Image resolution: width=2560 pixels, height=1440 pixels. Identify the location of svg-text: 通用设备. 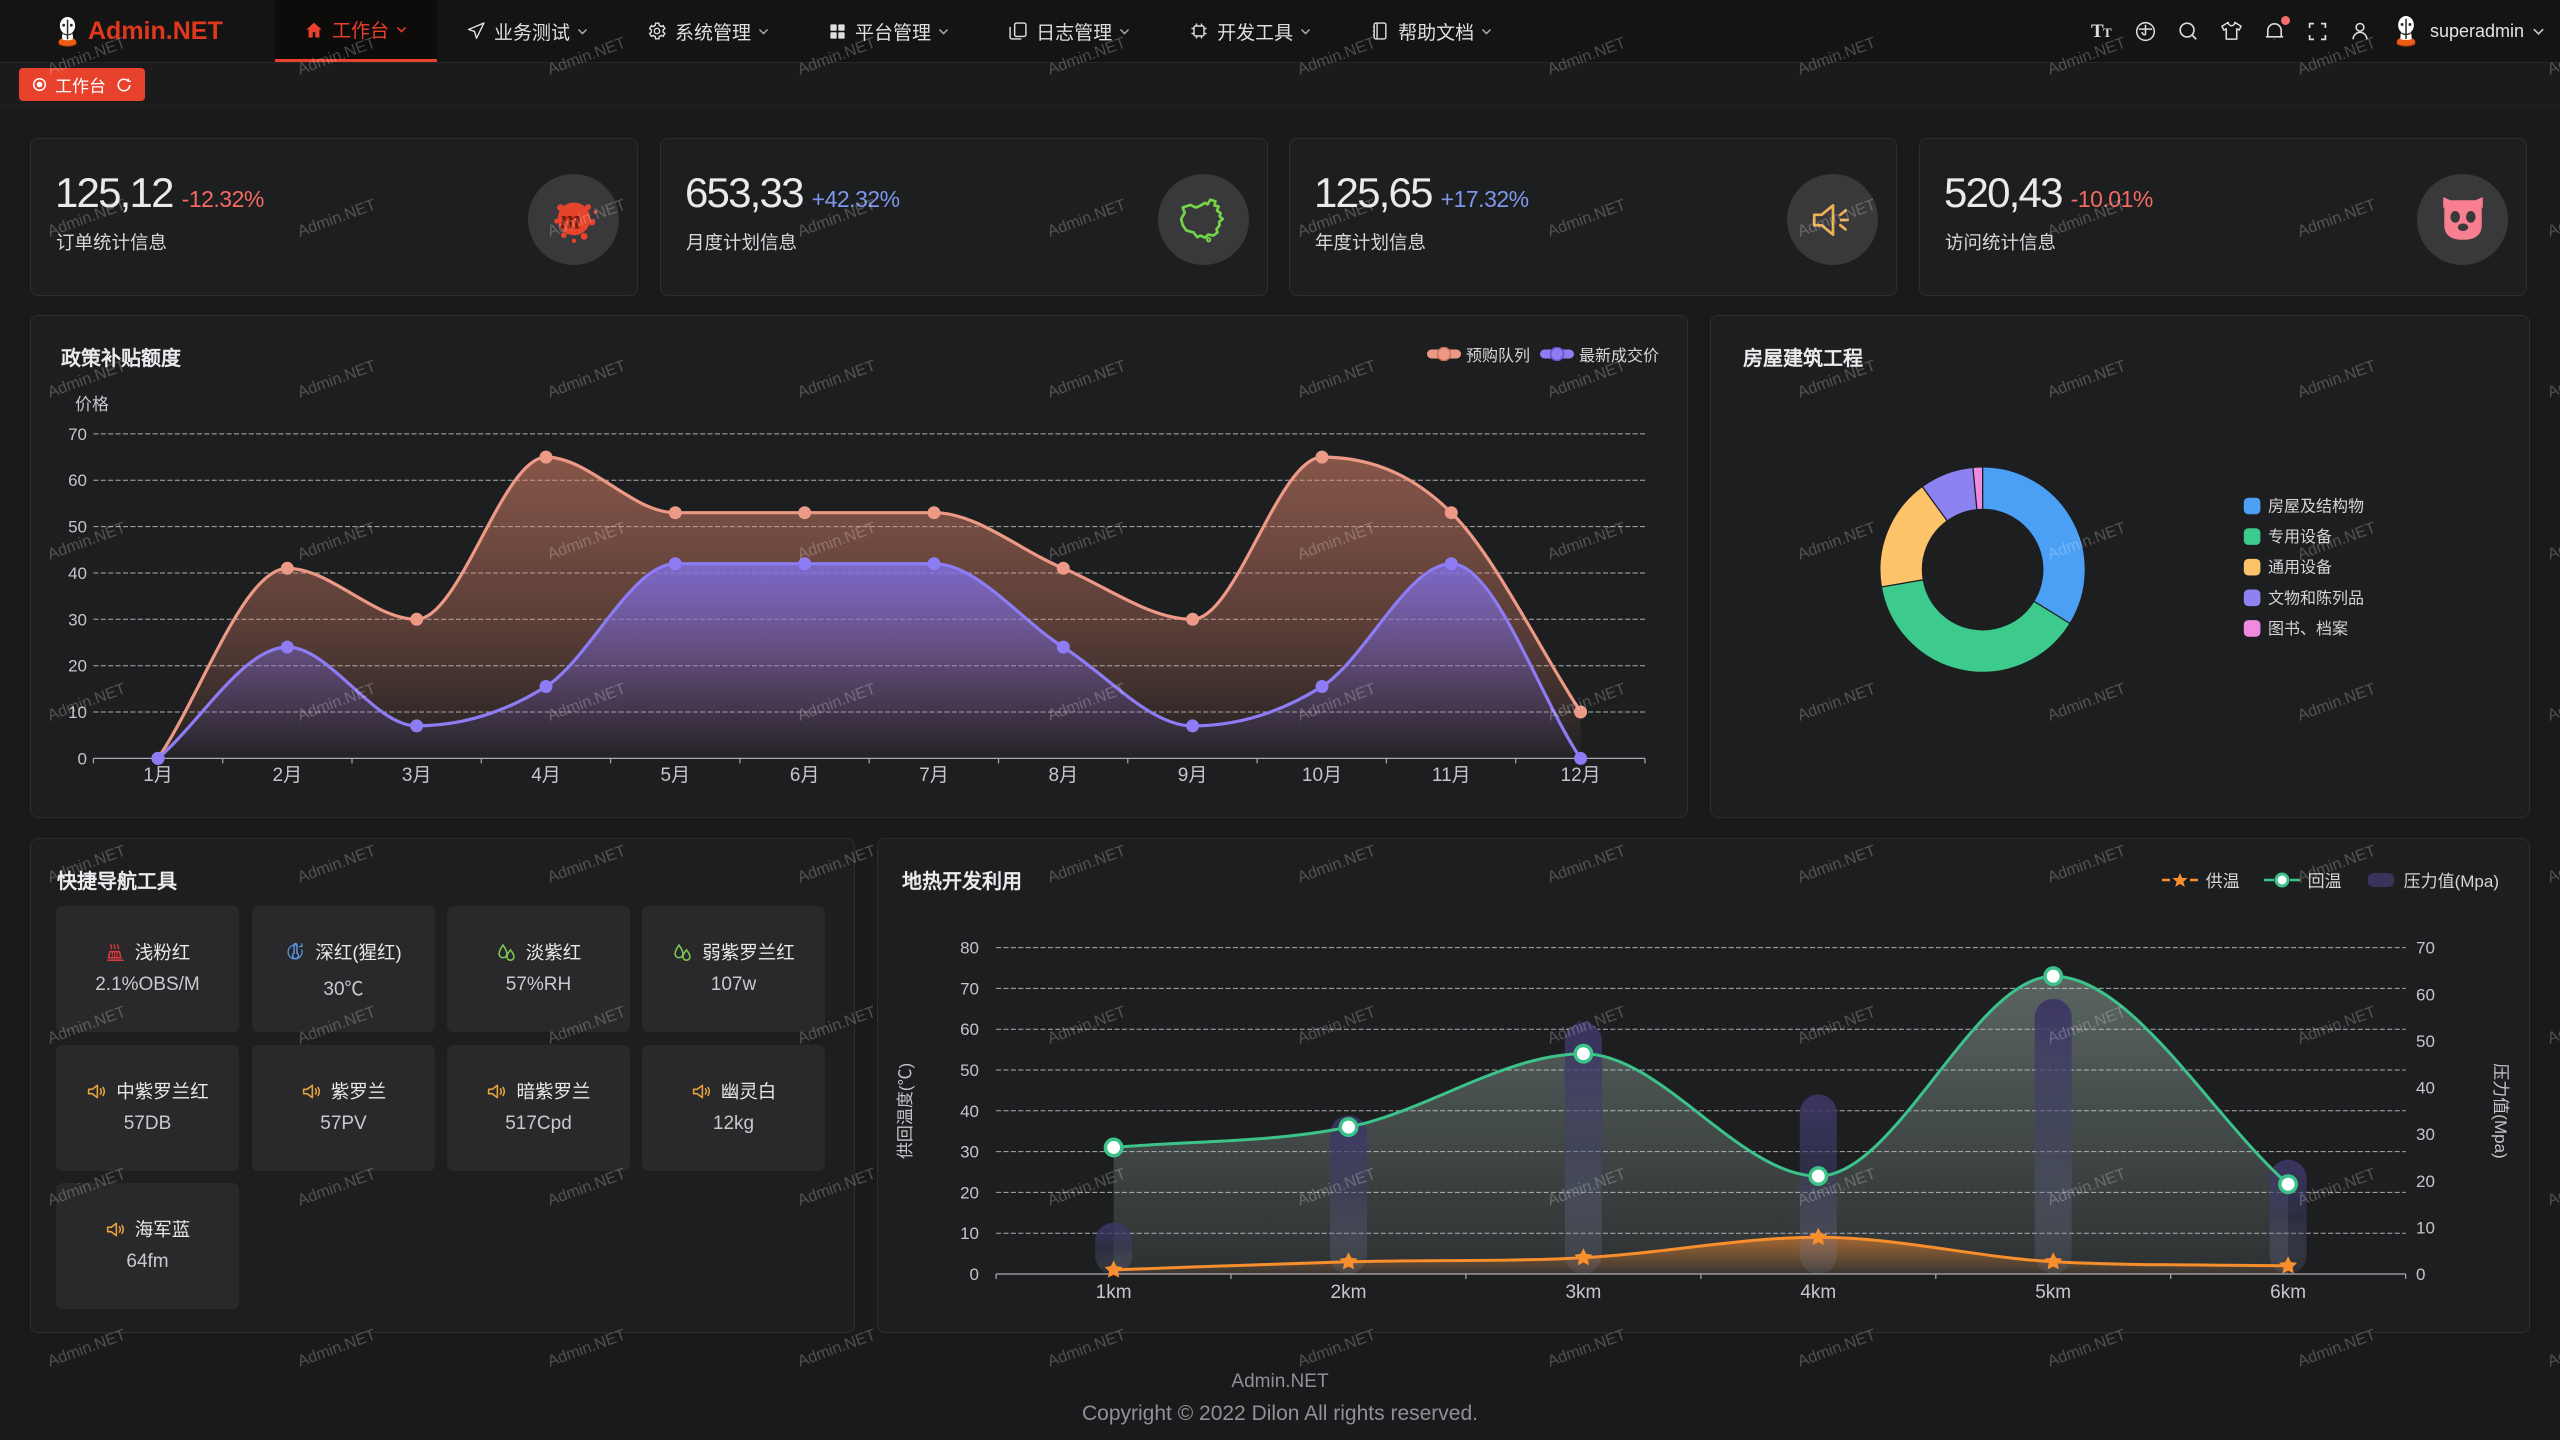
(2300, 568).